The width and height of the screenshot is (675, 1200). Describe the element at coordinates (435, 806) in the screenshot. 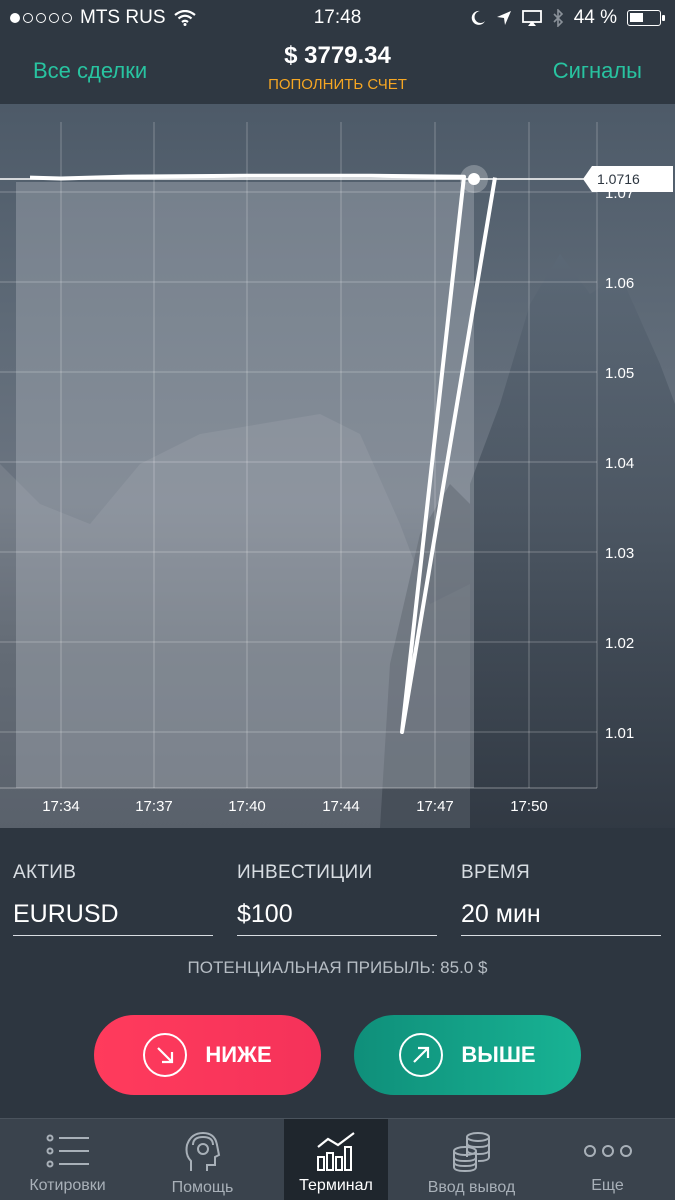

I see `x-tick-label: 17:47` at that location.